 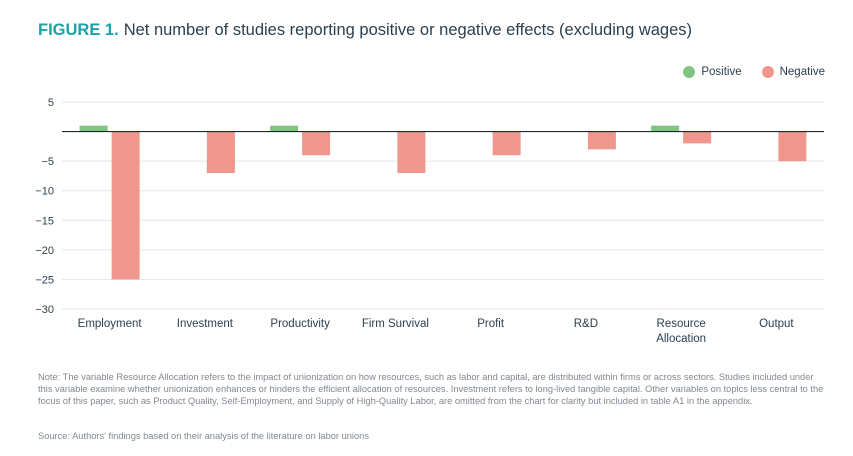 What do you see at coordinates (44, 192) in the screenshot?
I see `y-tick-label: −10` at bounding box center [44, 192].